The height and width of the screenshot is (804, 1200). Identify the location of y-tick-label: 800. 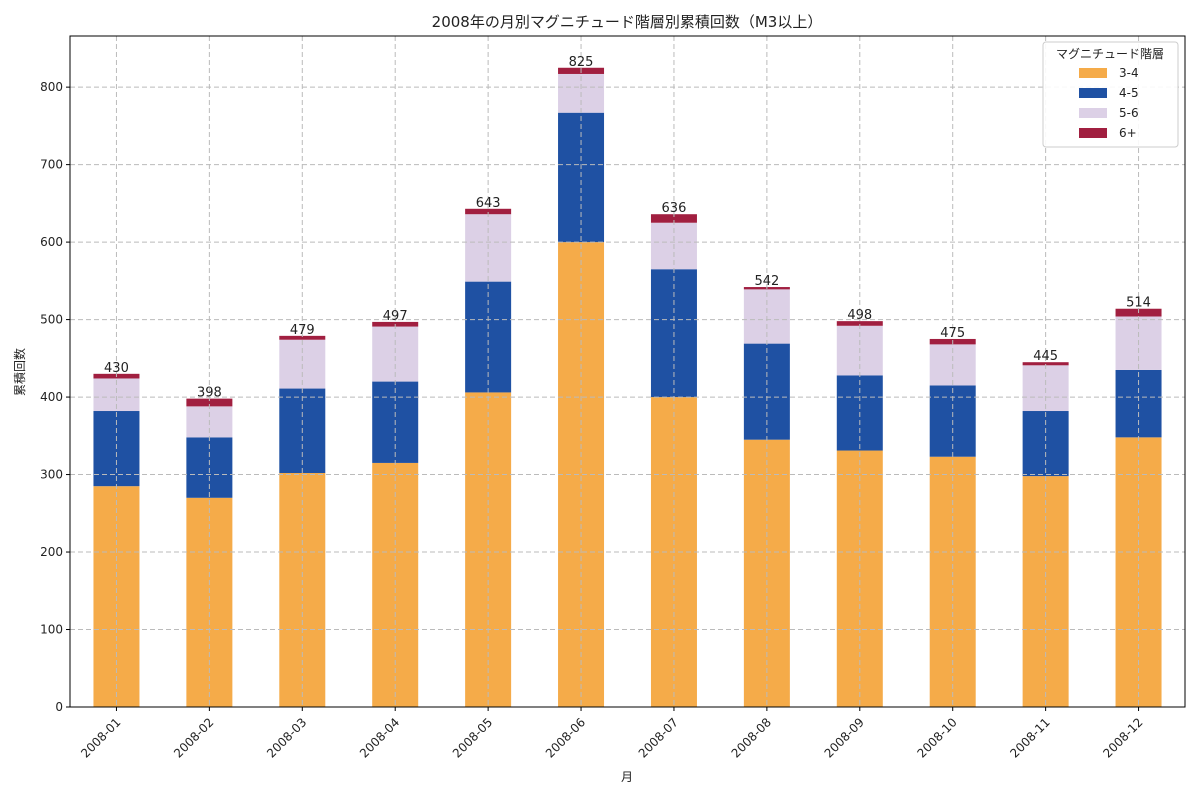
(51, 87).